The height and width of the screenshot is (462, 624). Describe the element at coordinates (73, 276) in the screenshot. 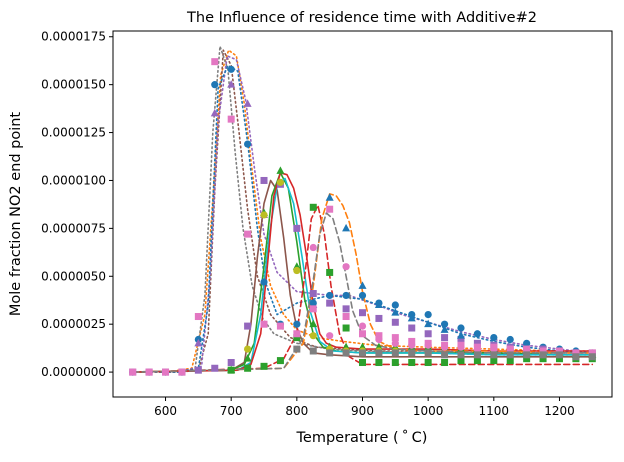

I see `y-tick-label: 0.0000050` at that location.